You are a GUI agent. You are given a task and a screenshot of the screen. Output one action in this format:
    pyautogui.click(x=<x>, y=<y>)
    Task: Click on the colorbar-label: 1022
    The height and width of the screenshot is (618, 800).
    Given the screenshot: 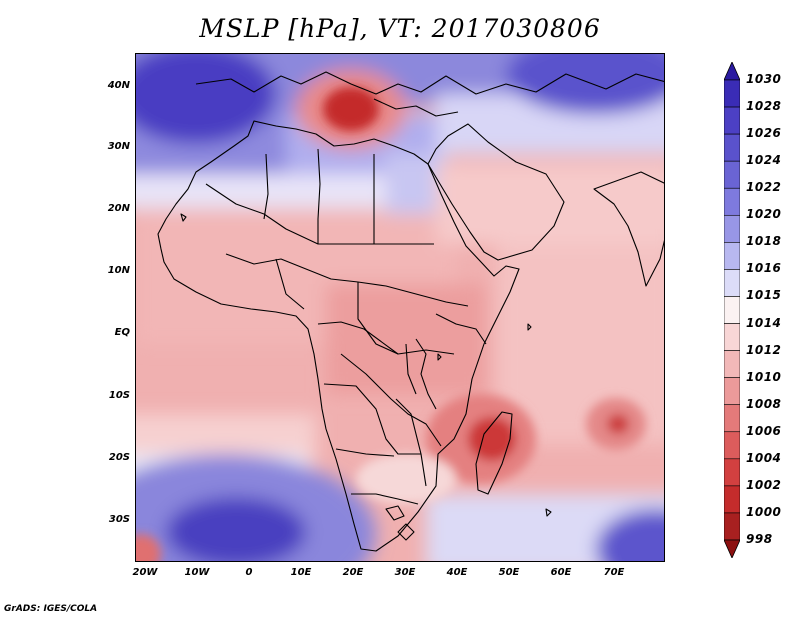 What is the action you would take?
    pyautogui.click(x=764, y=187)
    